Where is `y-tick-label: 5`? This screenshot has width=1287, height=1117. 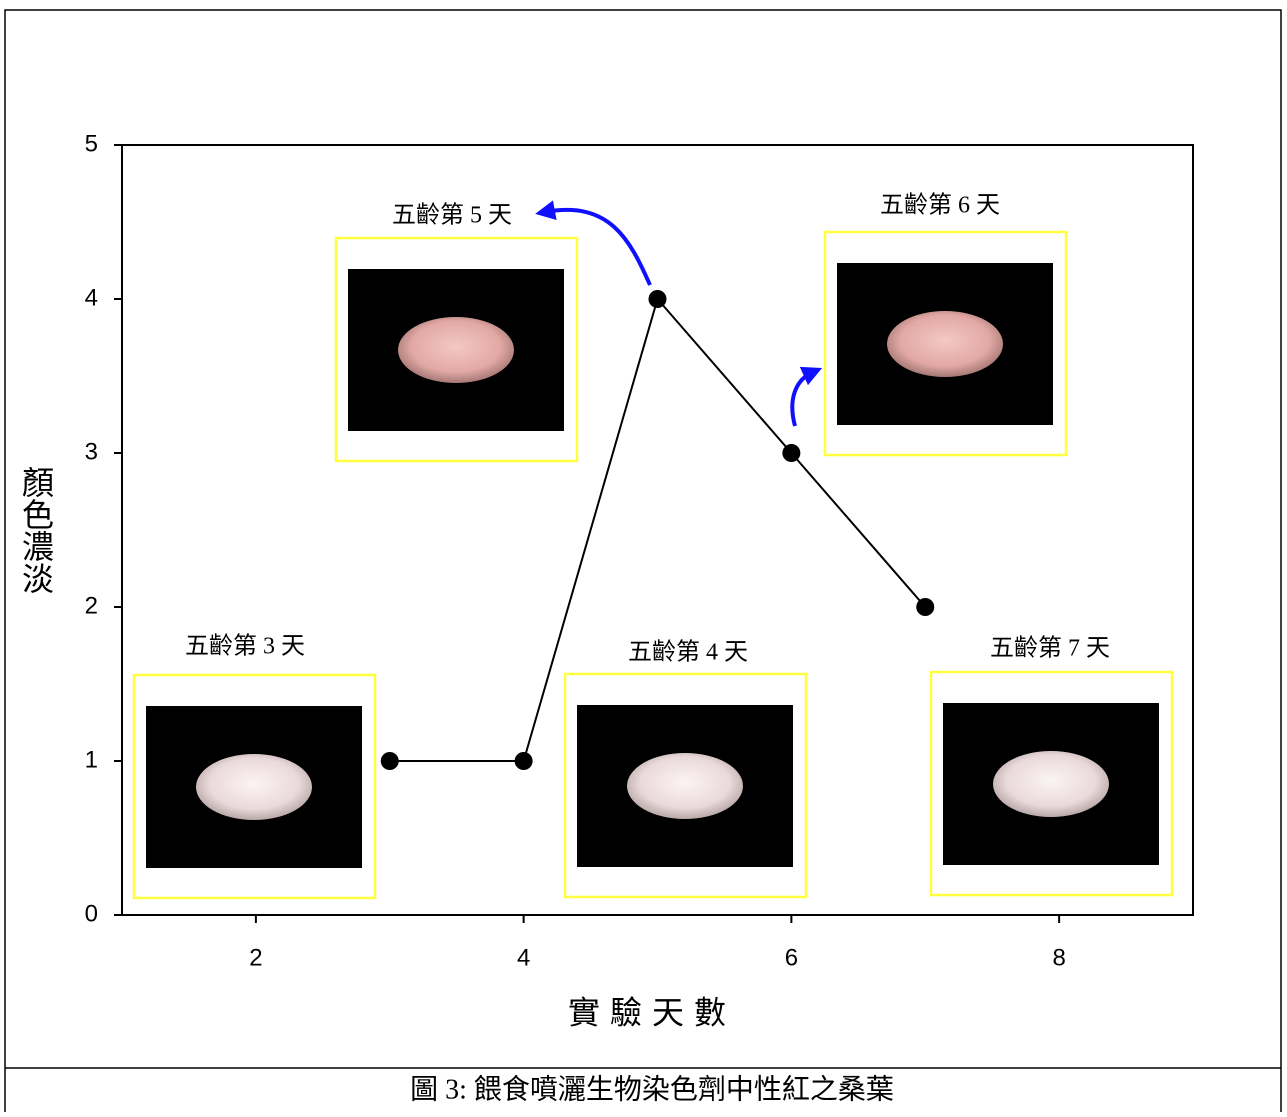
y-tick-label: 5 is located at coordinates (91, 143).